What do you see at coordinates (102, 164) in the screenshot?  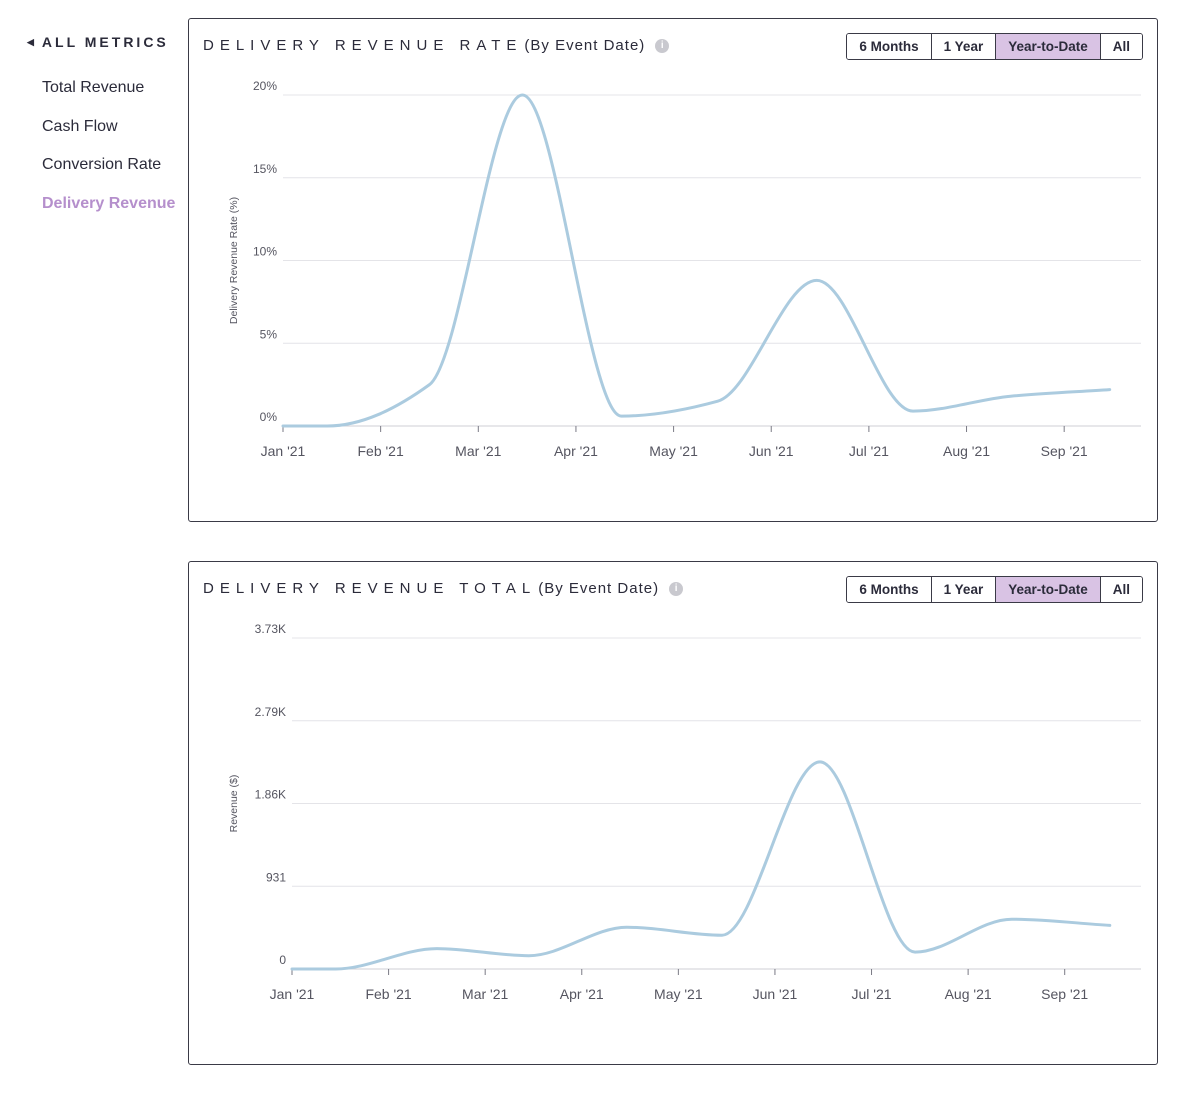 I see `sidebar-item-conversion-rate: Conversion Rate` at bounding box center [102, 164].